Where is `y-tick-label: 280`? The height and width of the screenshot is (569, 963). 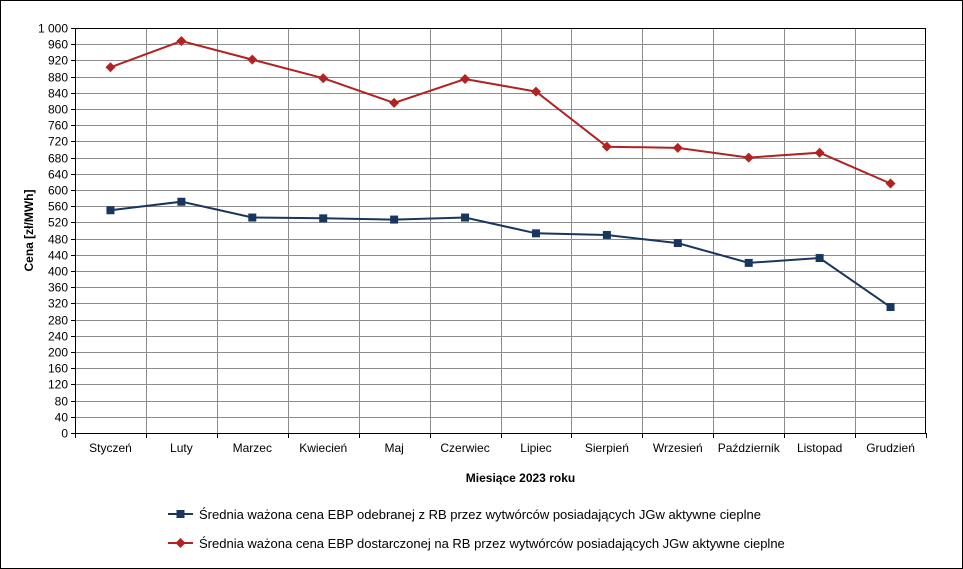
y-tick-label: 280 is located at coordinates (58, 321).